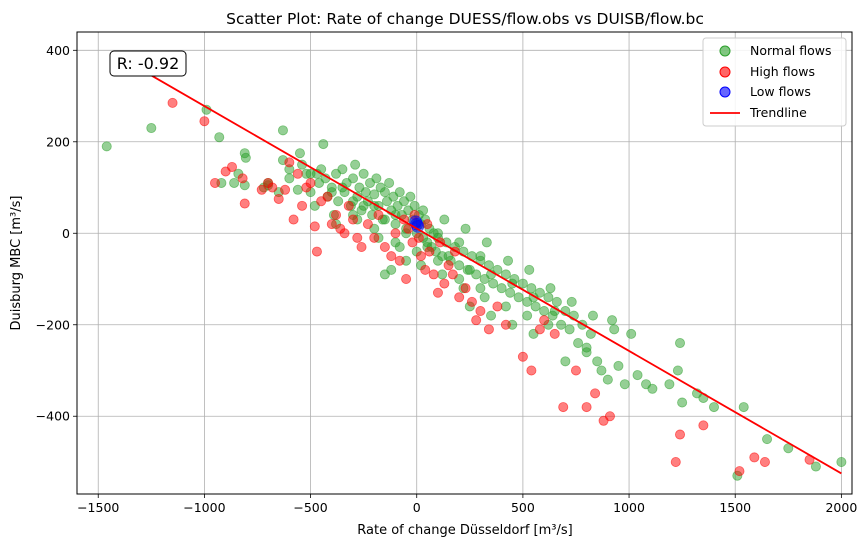 This screenshot has height=547, width=862. What do you see at coordinates (98, 507) in the screenshot?
I see `x-tick-label: −1500` at bounding box center [98, 507].